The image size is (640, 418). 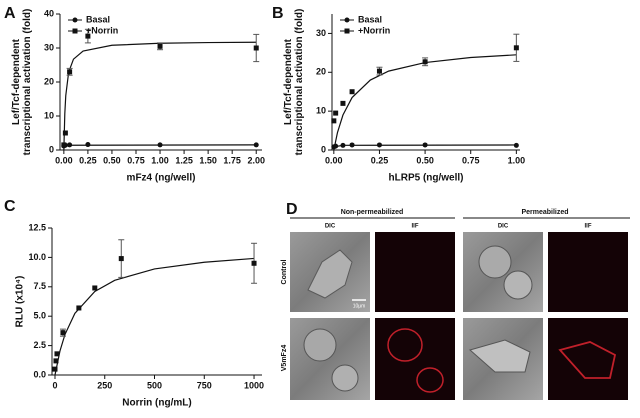 What do you see at coordinates (372, 212) in the screenshot?
I see `group-header: Non-permeabilized` at bounding box center [372, 212].